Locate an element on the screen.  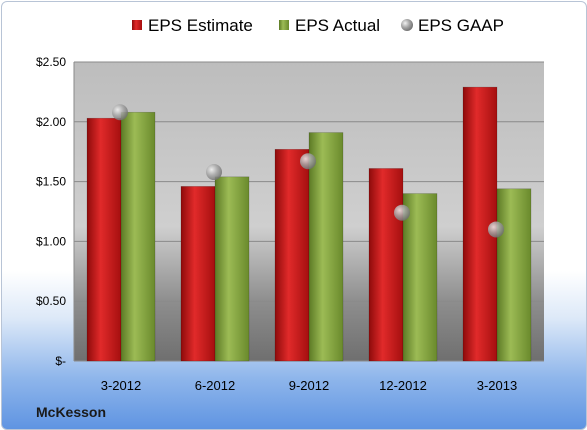
y-tick-label: $2.50 is located at coordinates (51, 62).